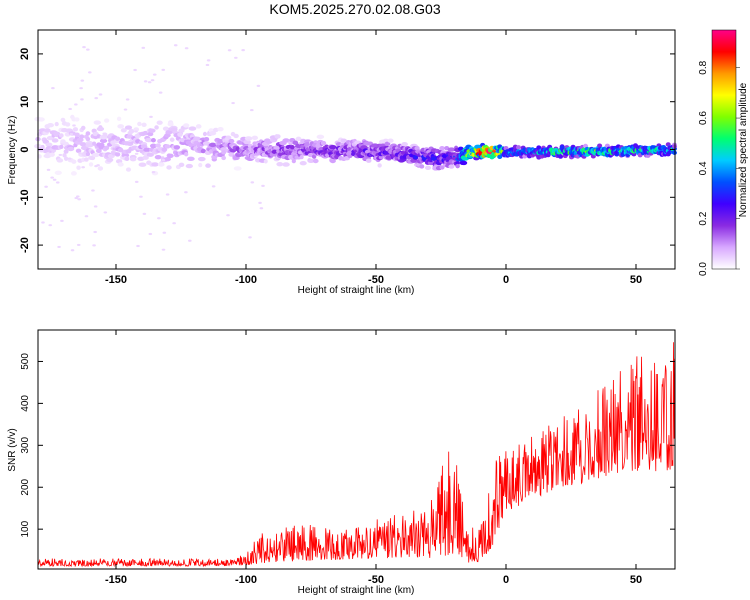 The height and width of the screenshot is (600, 750). What do you see at coordinates (25, 245) in the screenshot?
I see `y-tick-label: -20` at bounding box center [25, 245].